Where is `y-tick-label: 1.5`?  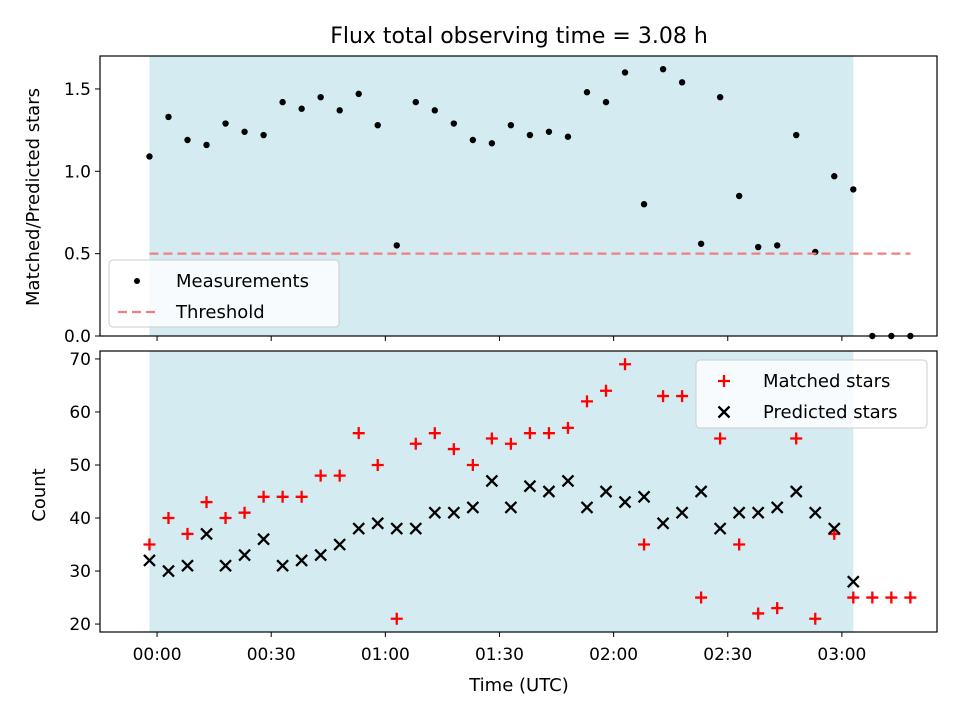 y-tick-label: 1.5 is located at coordinates (77, 90).